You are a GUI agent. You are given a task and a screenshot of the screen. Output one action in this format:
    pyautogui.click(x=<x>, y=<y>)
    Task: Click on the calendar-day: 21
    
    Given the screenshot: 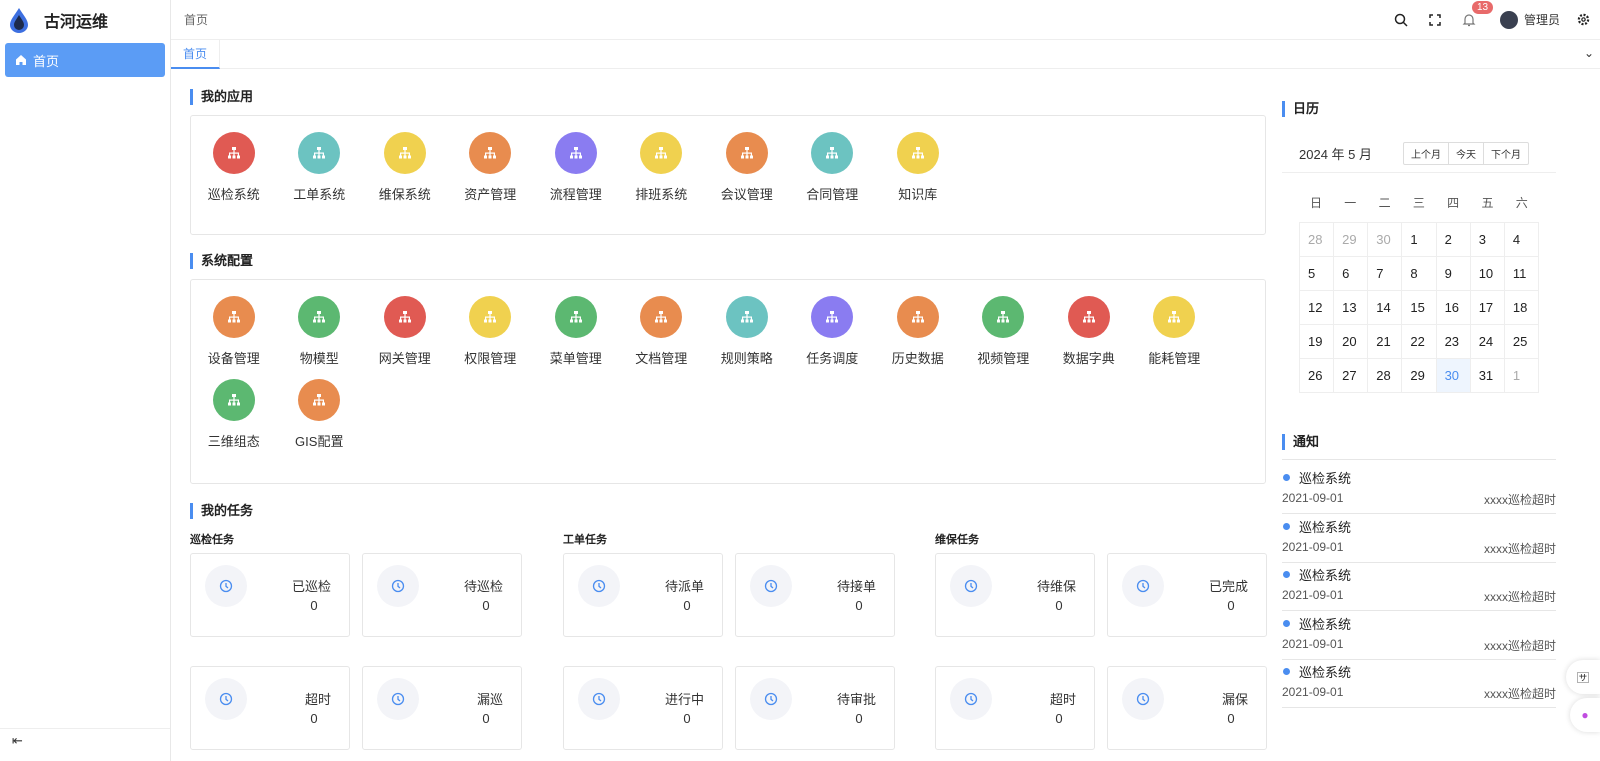 What is the action you would take?
    pyautogui.click(x=1385, y=342)
    